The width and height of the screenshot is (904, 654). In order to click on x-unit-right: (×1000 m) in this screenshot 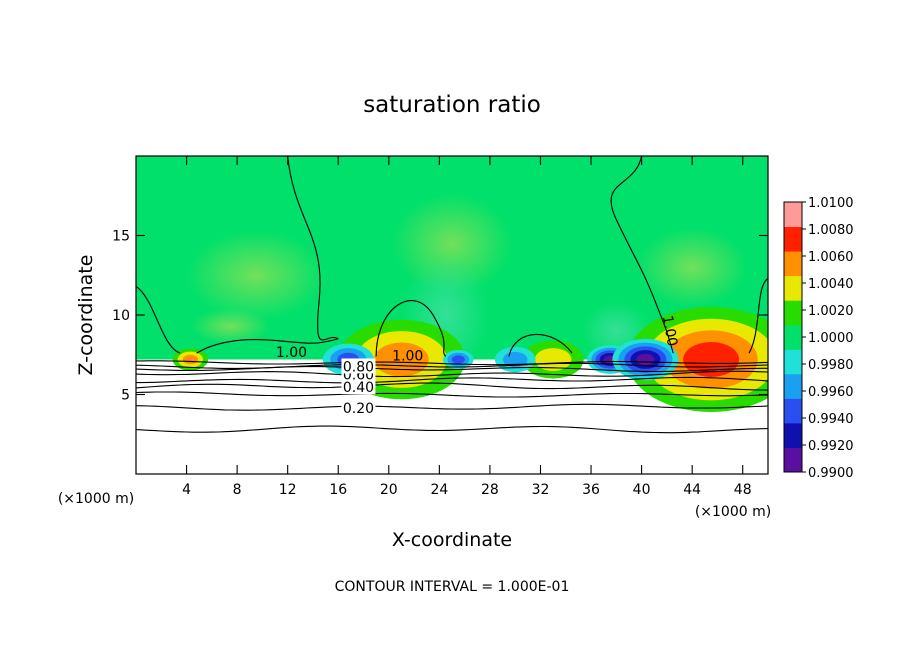, I will do `click(733, 512)`.